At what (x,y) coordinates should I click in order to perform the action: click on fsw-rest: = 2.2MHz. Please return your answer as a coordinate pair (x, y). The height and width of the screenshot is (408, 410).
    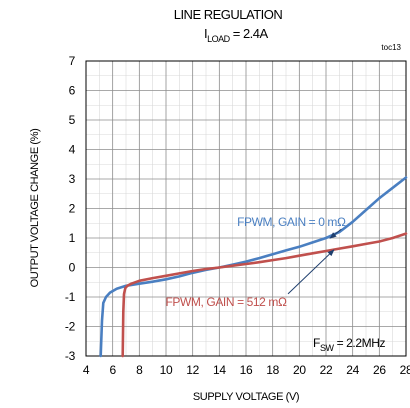
    Looking at the image, I should click on (360, 343).